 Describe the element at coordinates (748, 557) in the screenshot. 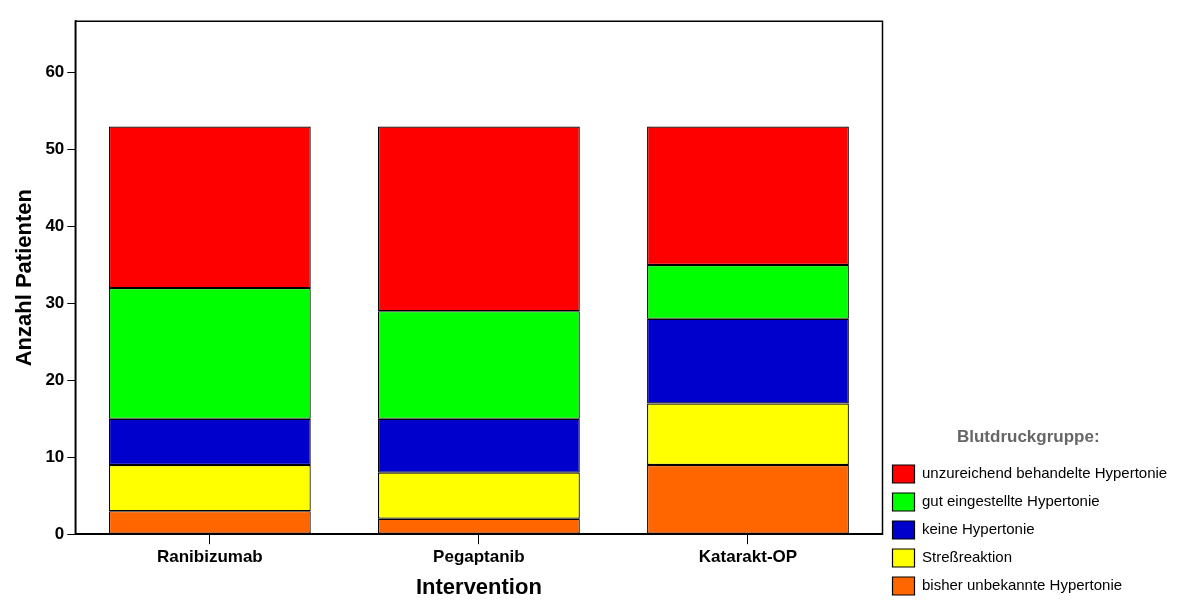

I see `x-tick-label: Katarakt-OP` at that location.